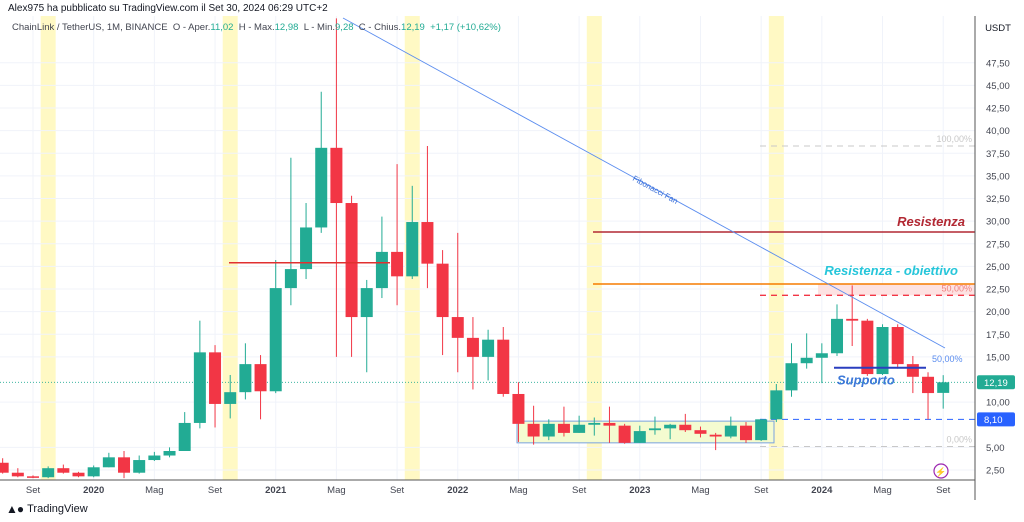 The height and width of the screenshot is (522, 1024). What do you see at coordinates (413, 27) in the screenshot?
I see `close-value: 12,19` at bounding box center [413, 27].